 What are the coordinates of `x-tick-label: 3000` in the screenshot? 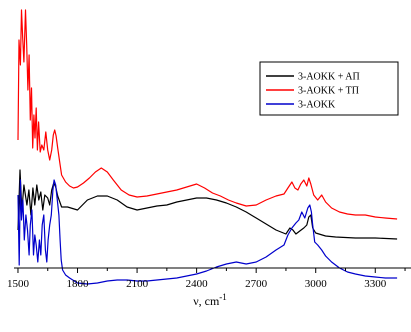 It's located at (316, 284).